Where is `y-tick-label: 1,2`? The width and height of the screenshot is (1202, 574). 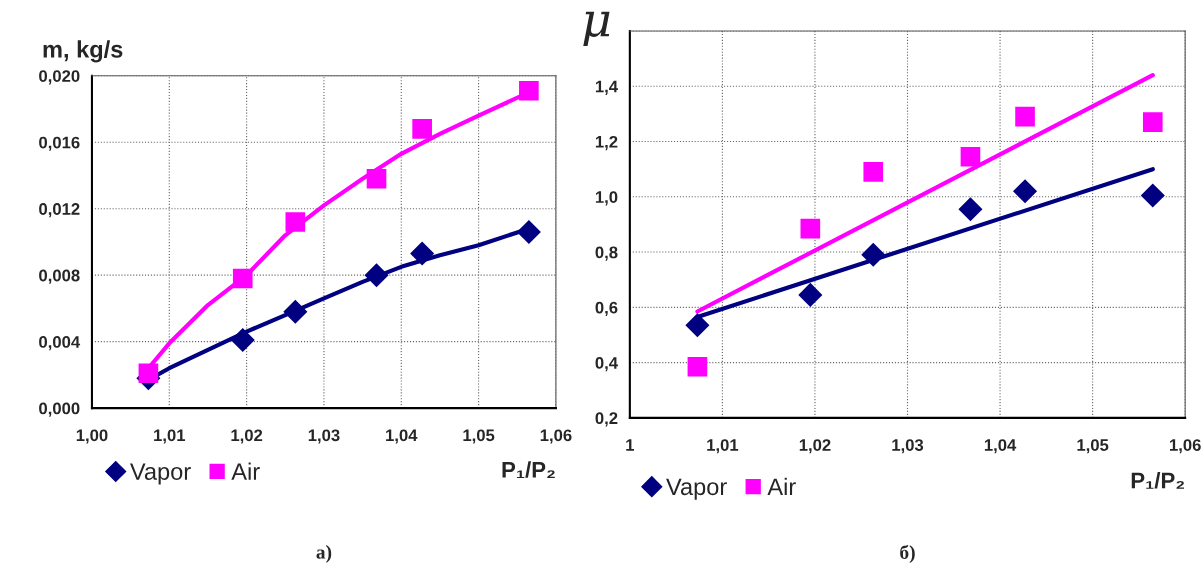 y-tick-label: 1,2 is located at coordinates (606, 143).